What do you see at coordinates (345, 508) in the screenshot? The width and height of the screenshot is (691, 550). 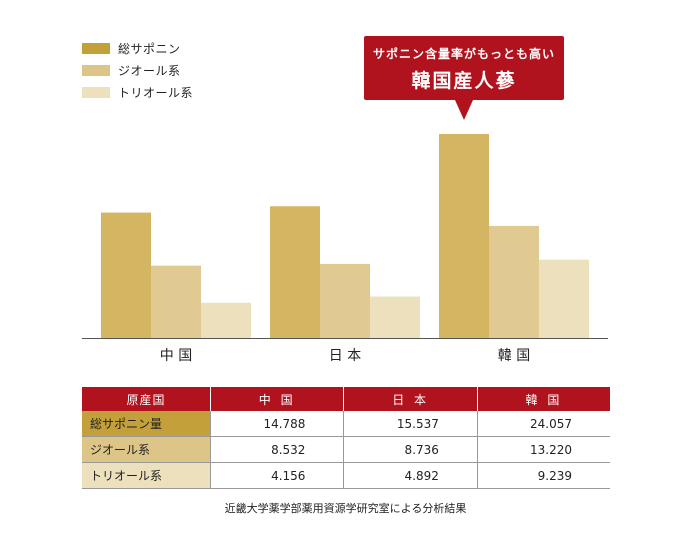 I see `source-footnote: 近畿大学薬学部薬用資源学研究室による分析結果` at bounding box center [345, 508].